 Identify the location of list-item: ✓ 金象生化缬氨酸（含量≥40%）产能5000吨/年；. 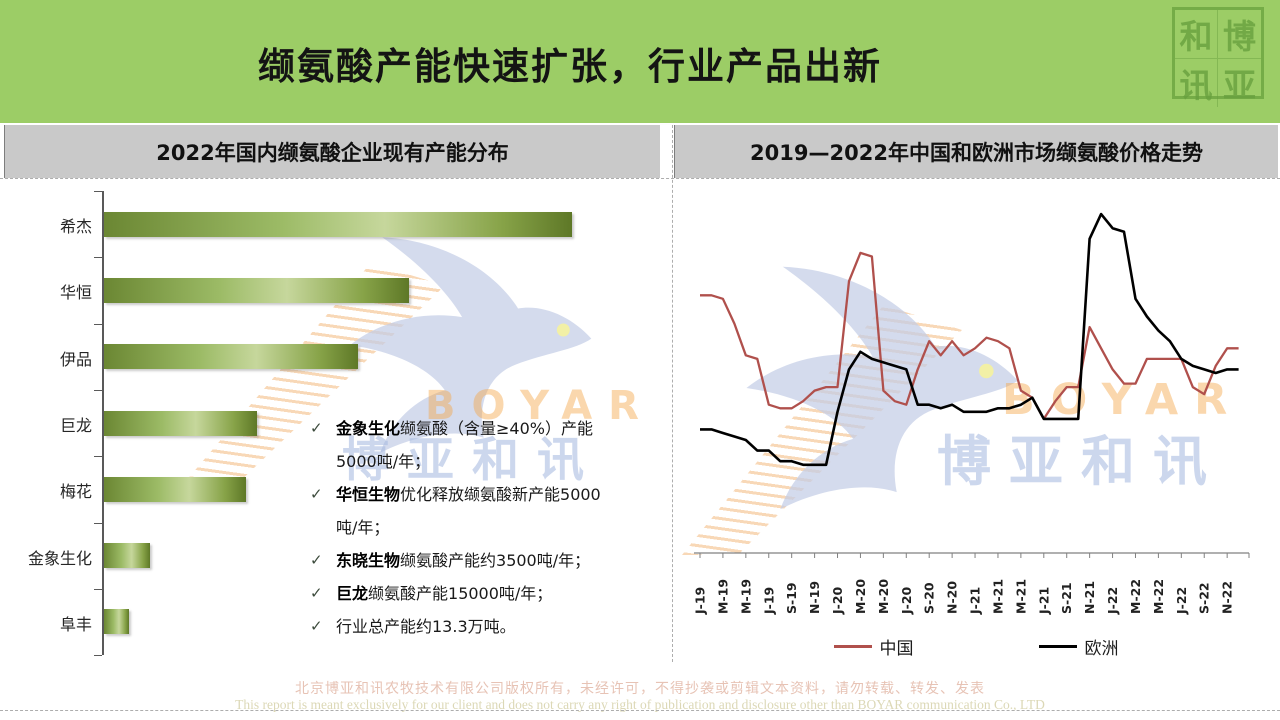
(460, 445).